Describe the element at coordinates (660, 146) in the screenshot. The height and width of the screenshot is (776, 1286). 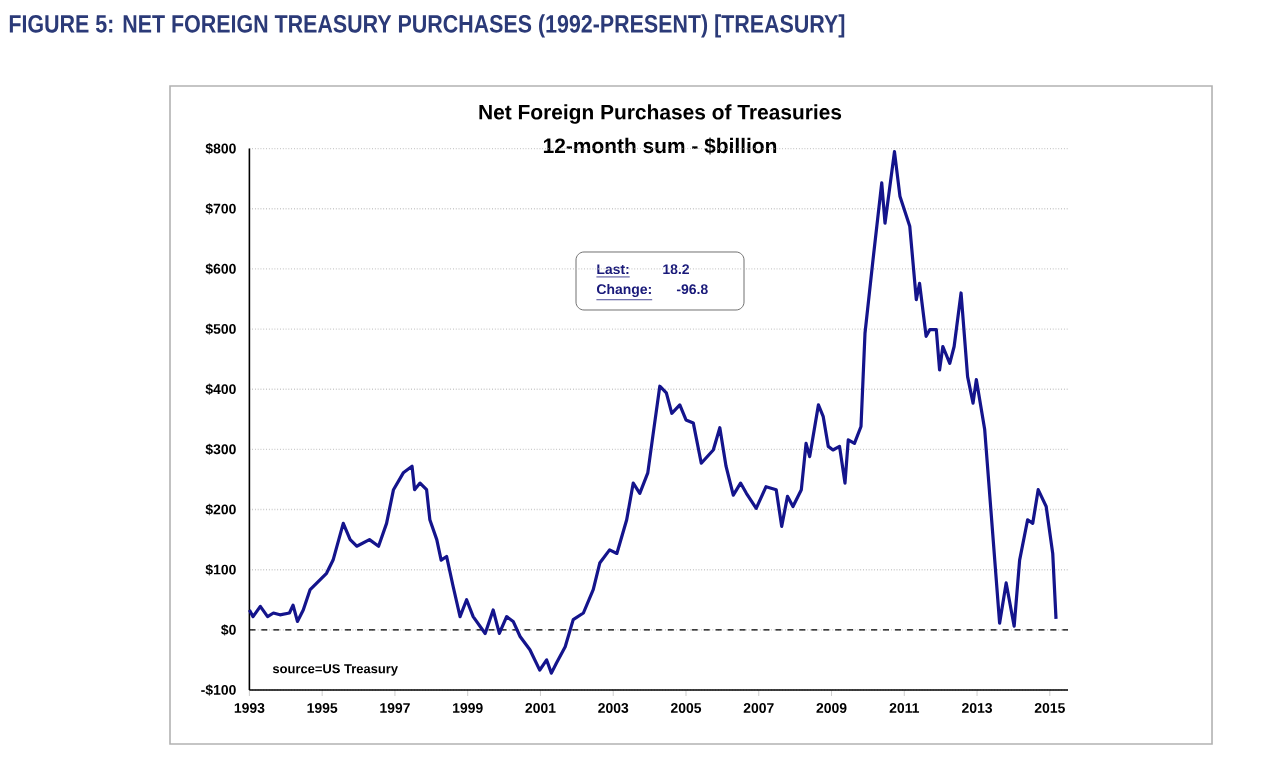
I see `chart-subtitle: 12-month sum - $billion` at that location.